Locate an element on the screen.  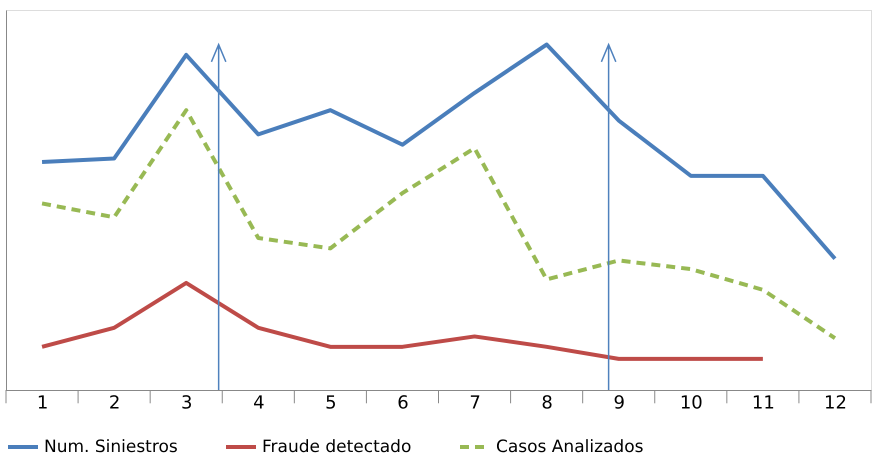
x-tick-label: 11 is located at coordinates (763, 403).